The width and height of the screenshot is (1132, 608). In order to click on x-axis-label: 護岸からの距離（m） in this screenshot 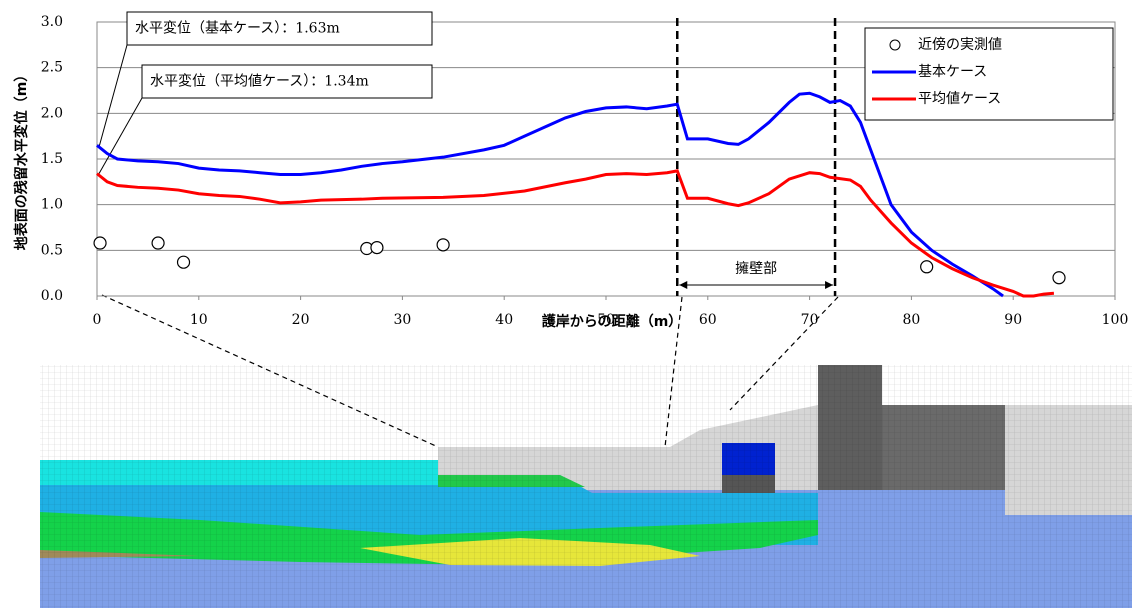, I will do `click(612, 321)`.